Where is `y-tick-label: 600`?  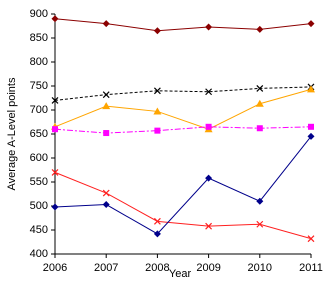
y-tick-label: 600 is located at coordinates (39, 158).